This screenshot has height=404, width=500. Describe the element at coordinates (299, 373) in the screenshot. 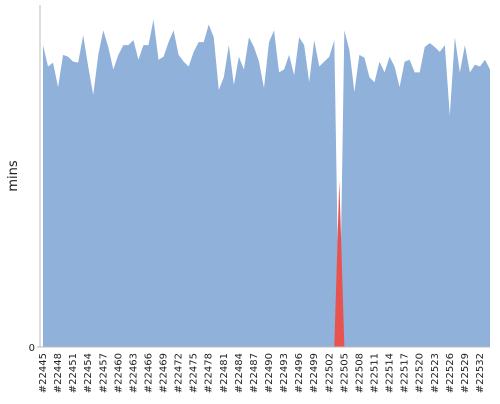

I see `x-tick-label: #22496` at that location.